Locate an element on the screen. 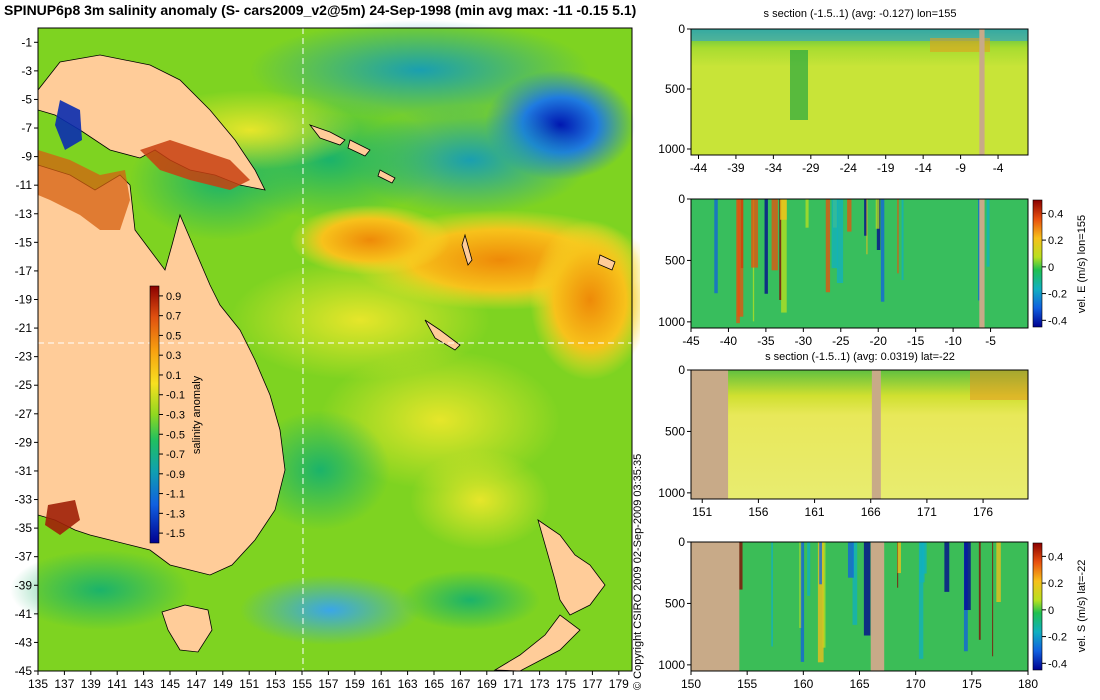 This screenshot has width=1100, height=700. map-y-tick-label: -41 is located at coordinates (24, 614).